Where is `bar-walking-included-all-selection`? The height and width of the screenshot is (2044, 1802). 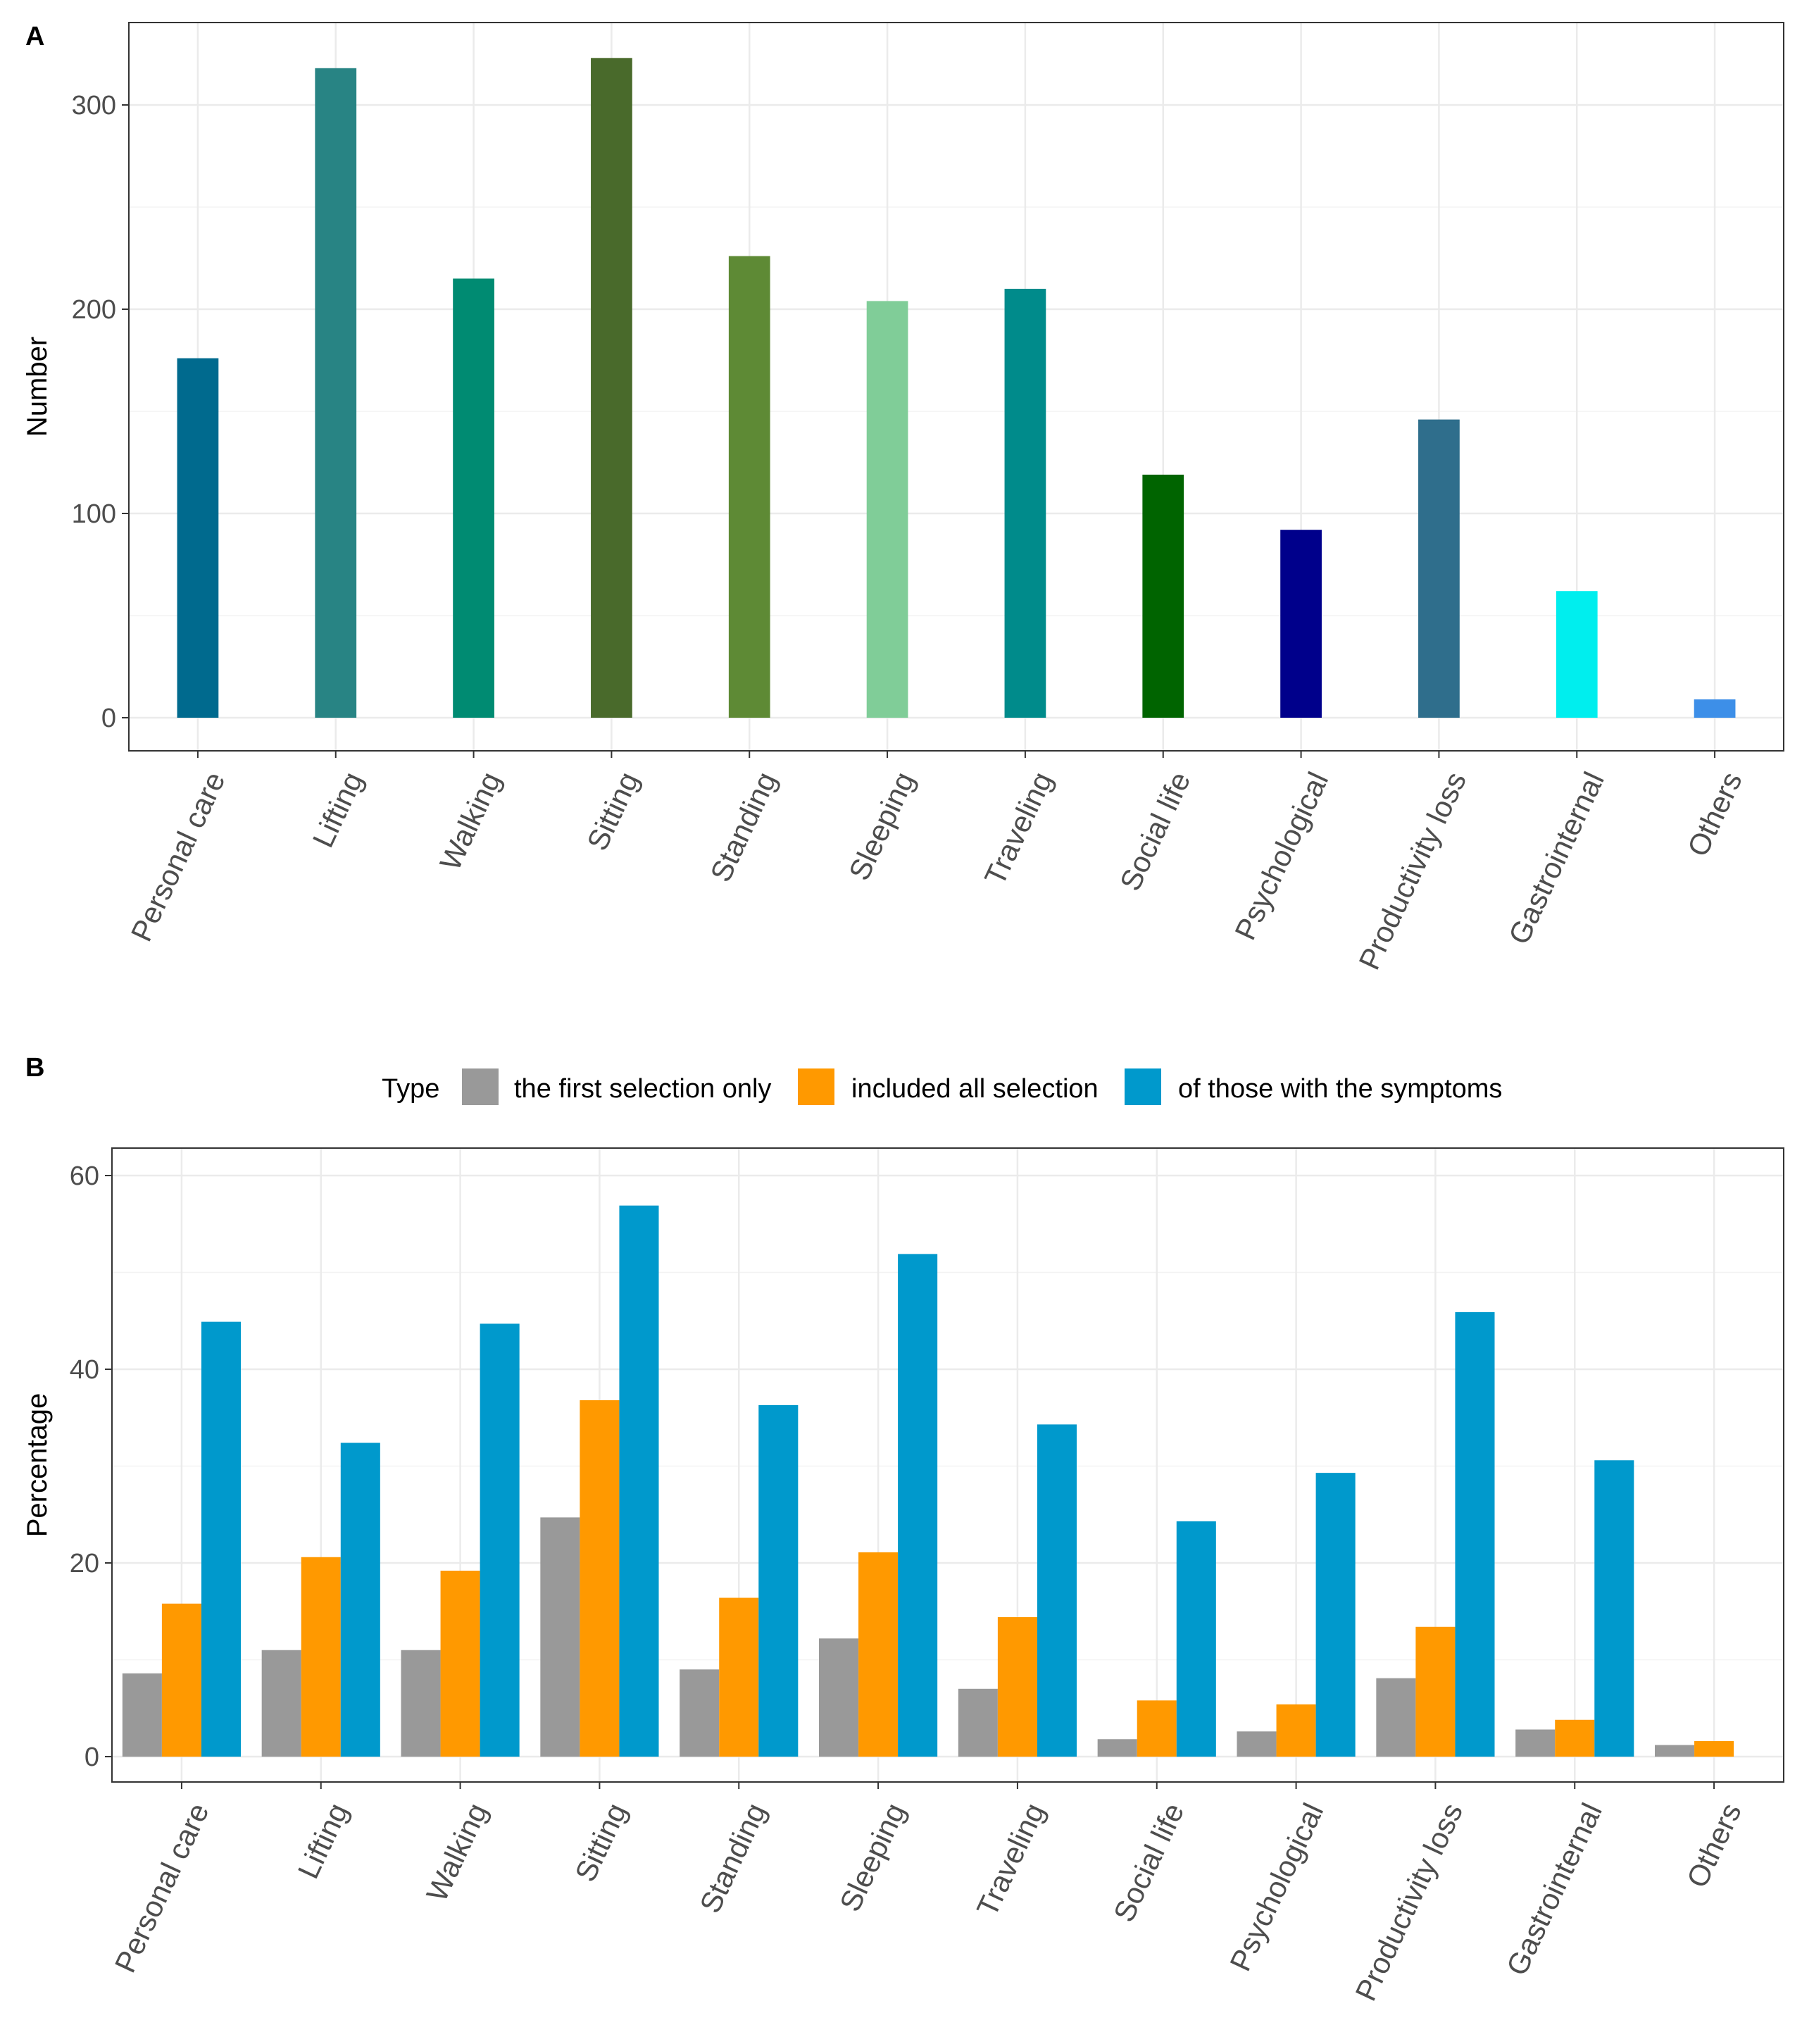 bar-walking-included-all-selection is located at coordinates (460, 1664).